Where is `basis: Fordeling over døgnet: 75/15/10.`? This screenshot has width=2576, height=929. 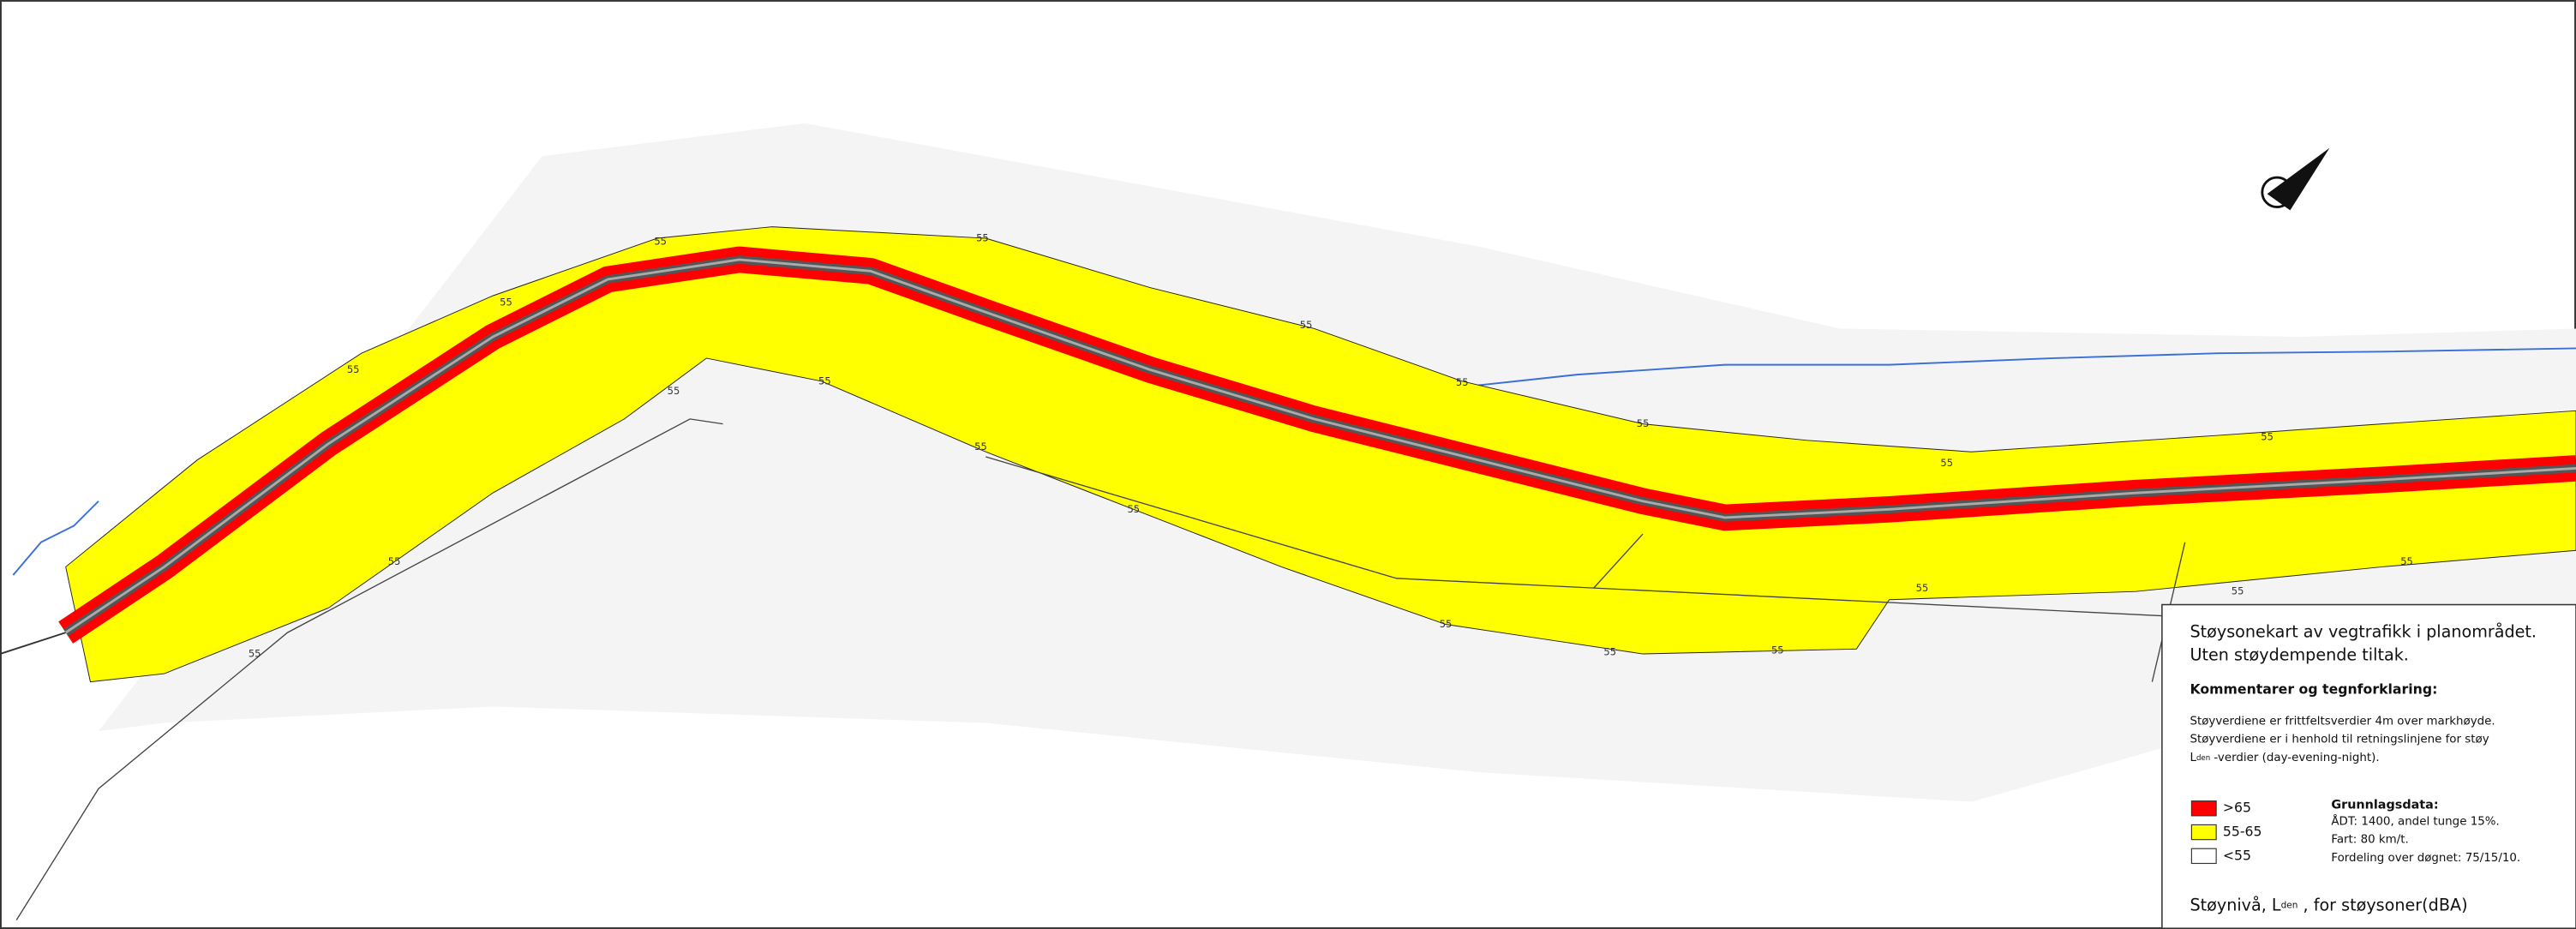 basis: Fordeling over døgnet: 75/15/10. is located at coordinates (2425, 859).